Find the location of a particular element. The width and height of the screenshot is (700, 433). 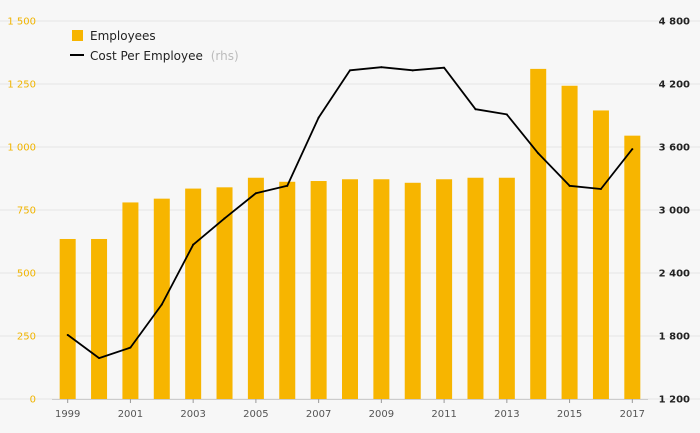

x-tick-label: 2003 is located at coordinates (192, 414).